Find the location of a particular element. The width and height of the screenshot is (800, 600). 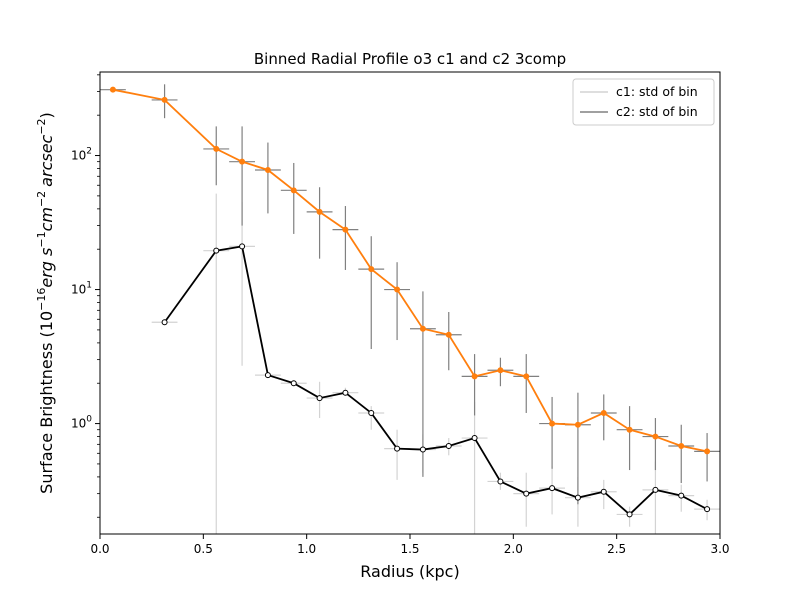

legend-box is located at coordinates (643, 102).